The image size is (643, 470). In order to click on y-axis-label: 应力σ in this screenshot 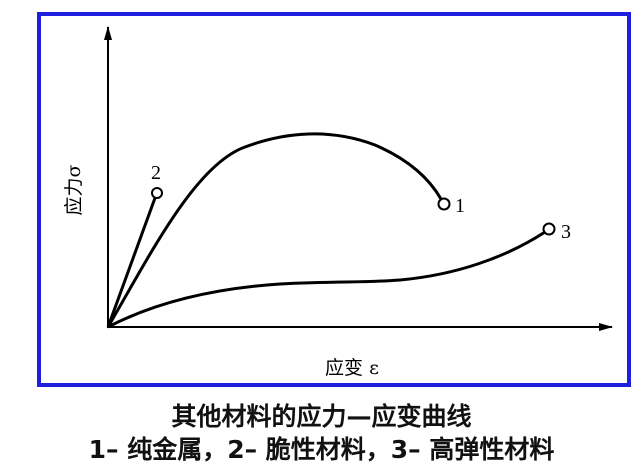, I will do `click(74, 189)`.